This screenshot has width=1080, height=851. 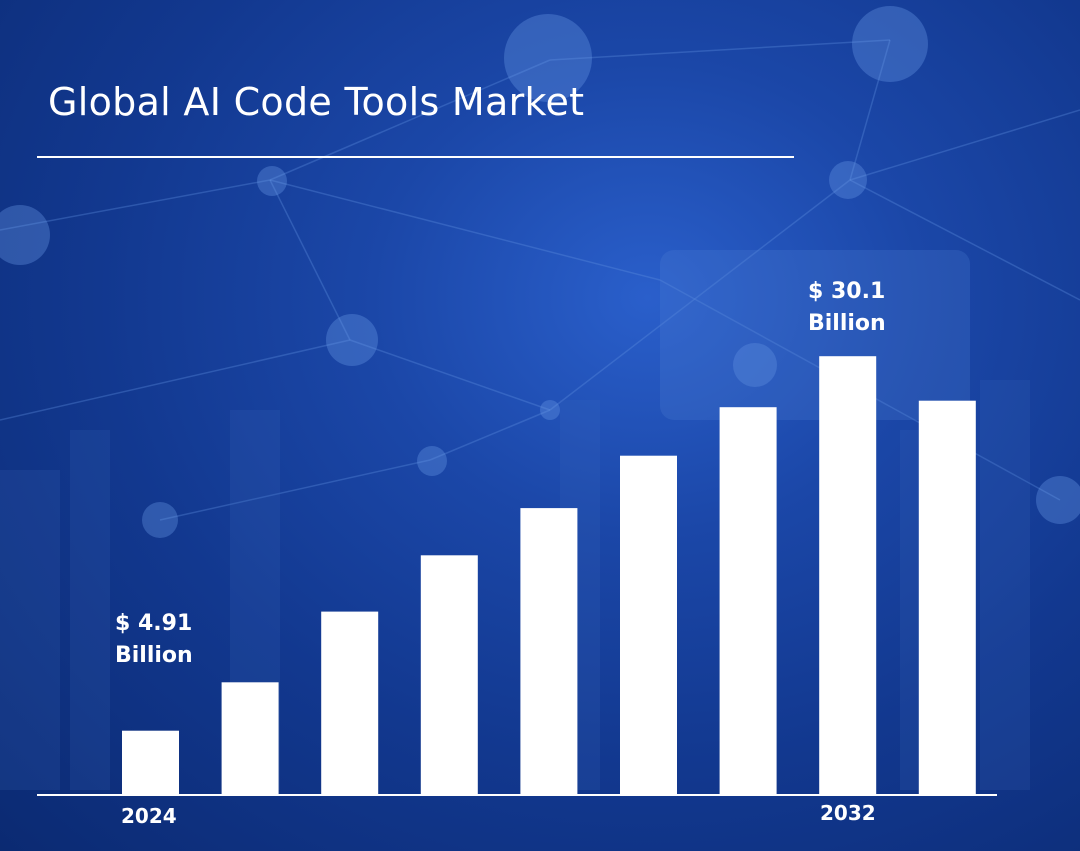 What do you see at coordinates (847, 323) in the screenshot?
I see `end-unit: Billion` at bounding box center [847, 323].